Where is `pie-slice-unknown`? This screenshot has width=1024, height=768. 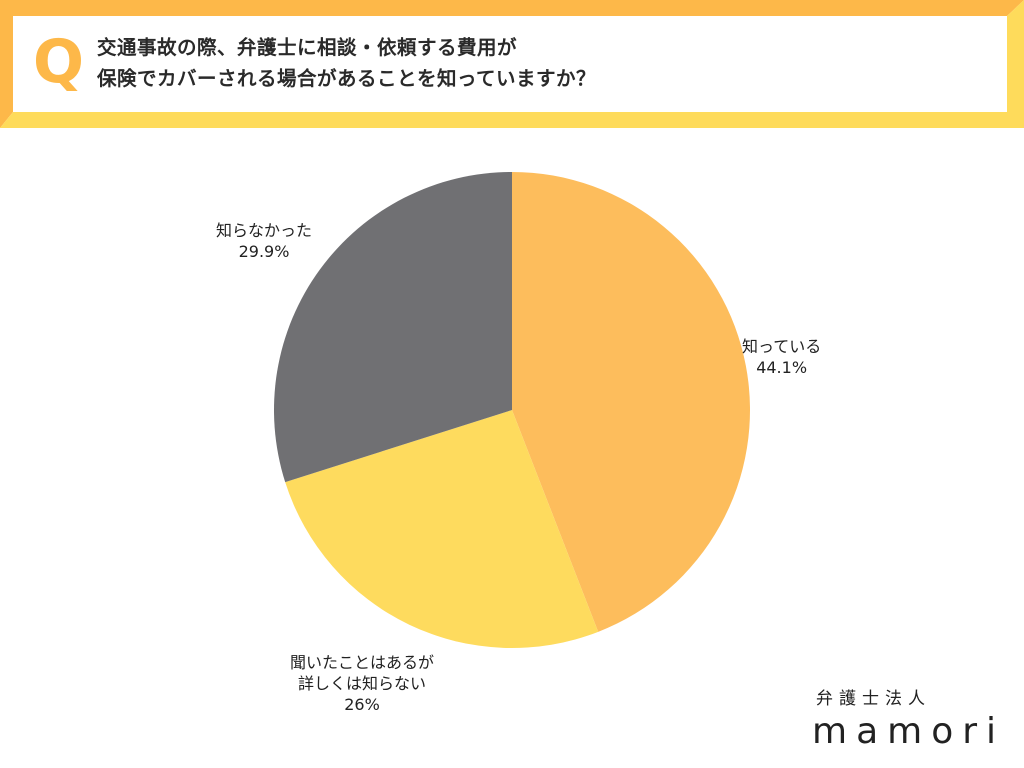 pie-slice-unknown is located at coordinates (393, 327).